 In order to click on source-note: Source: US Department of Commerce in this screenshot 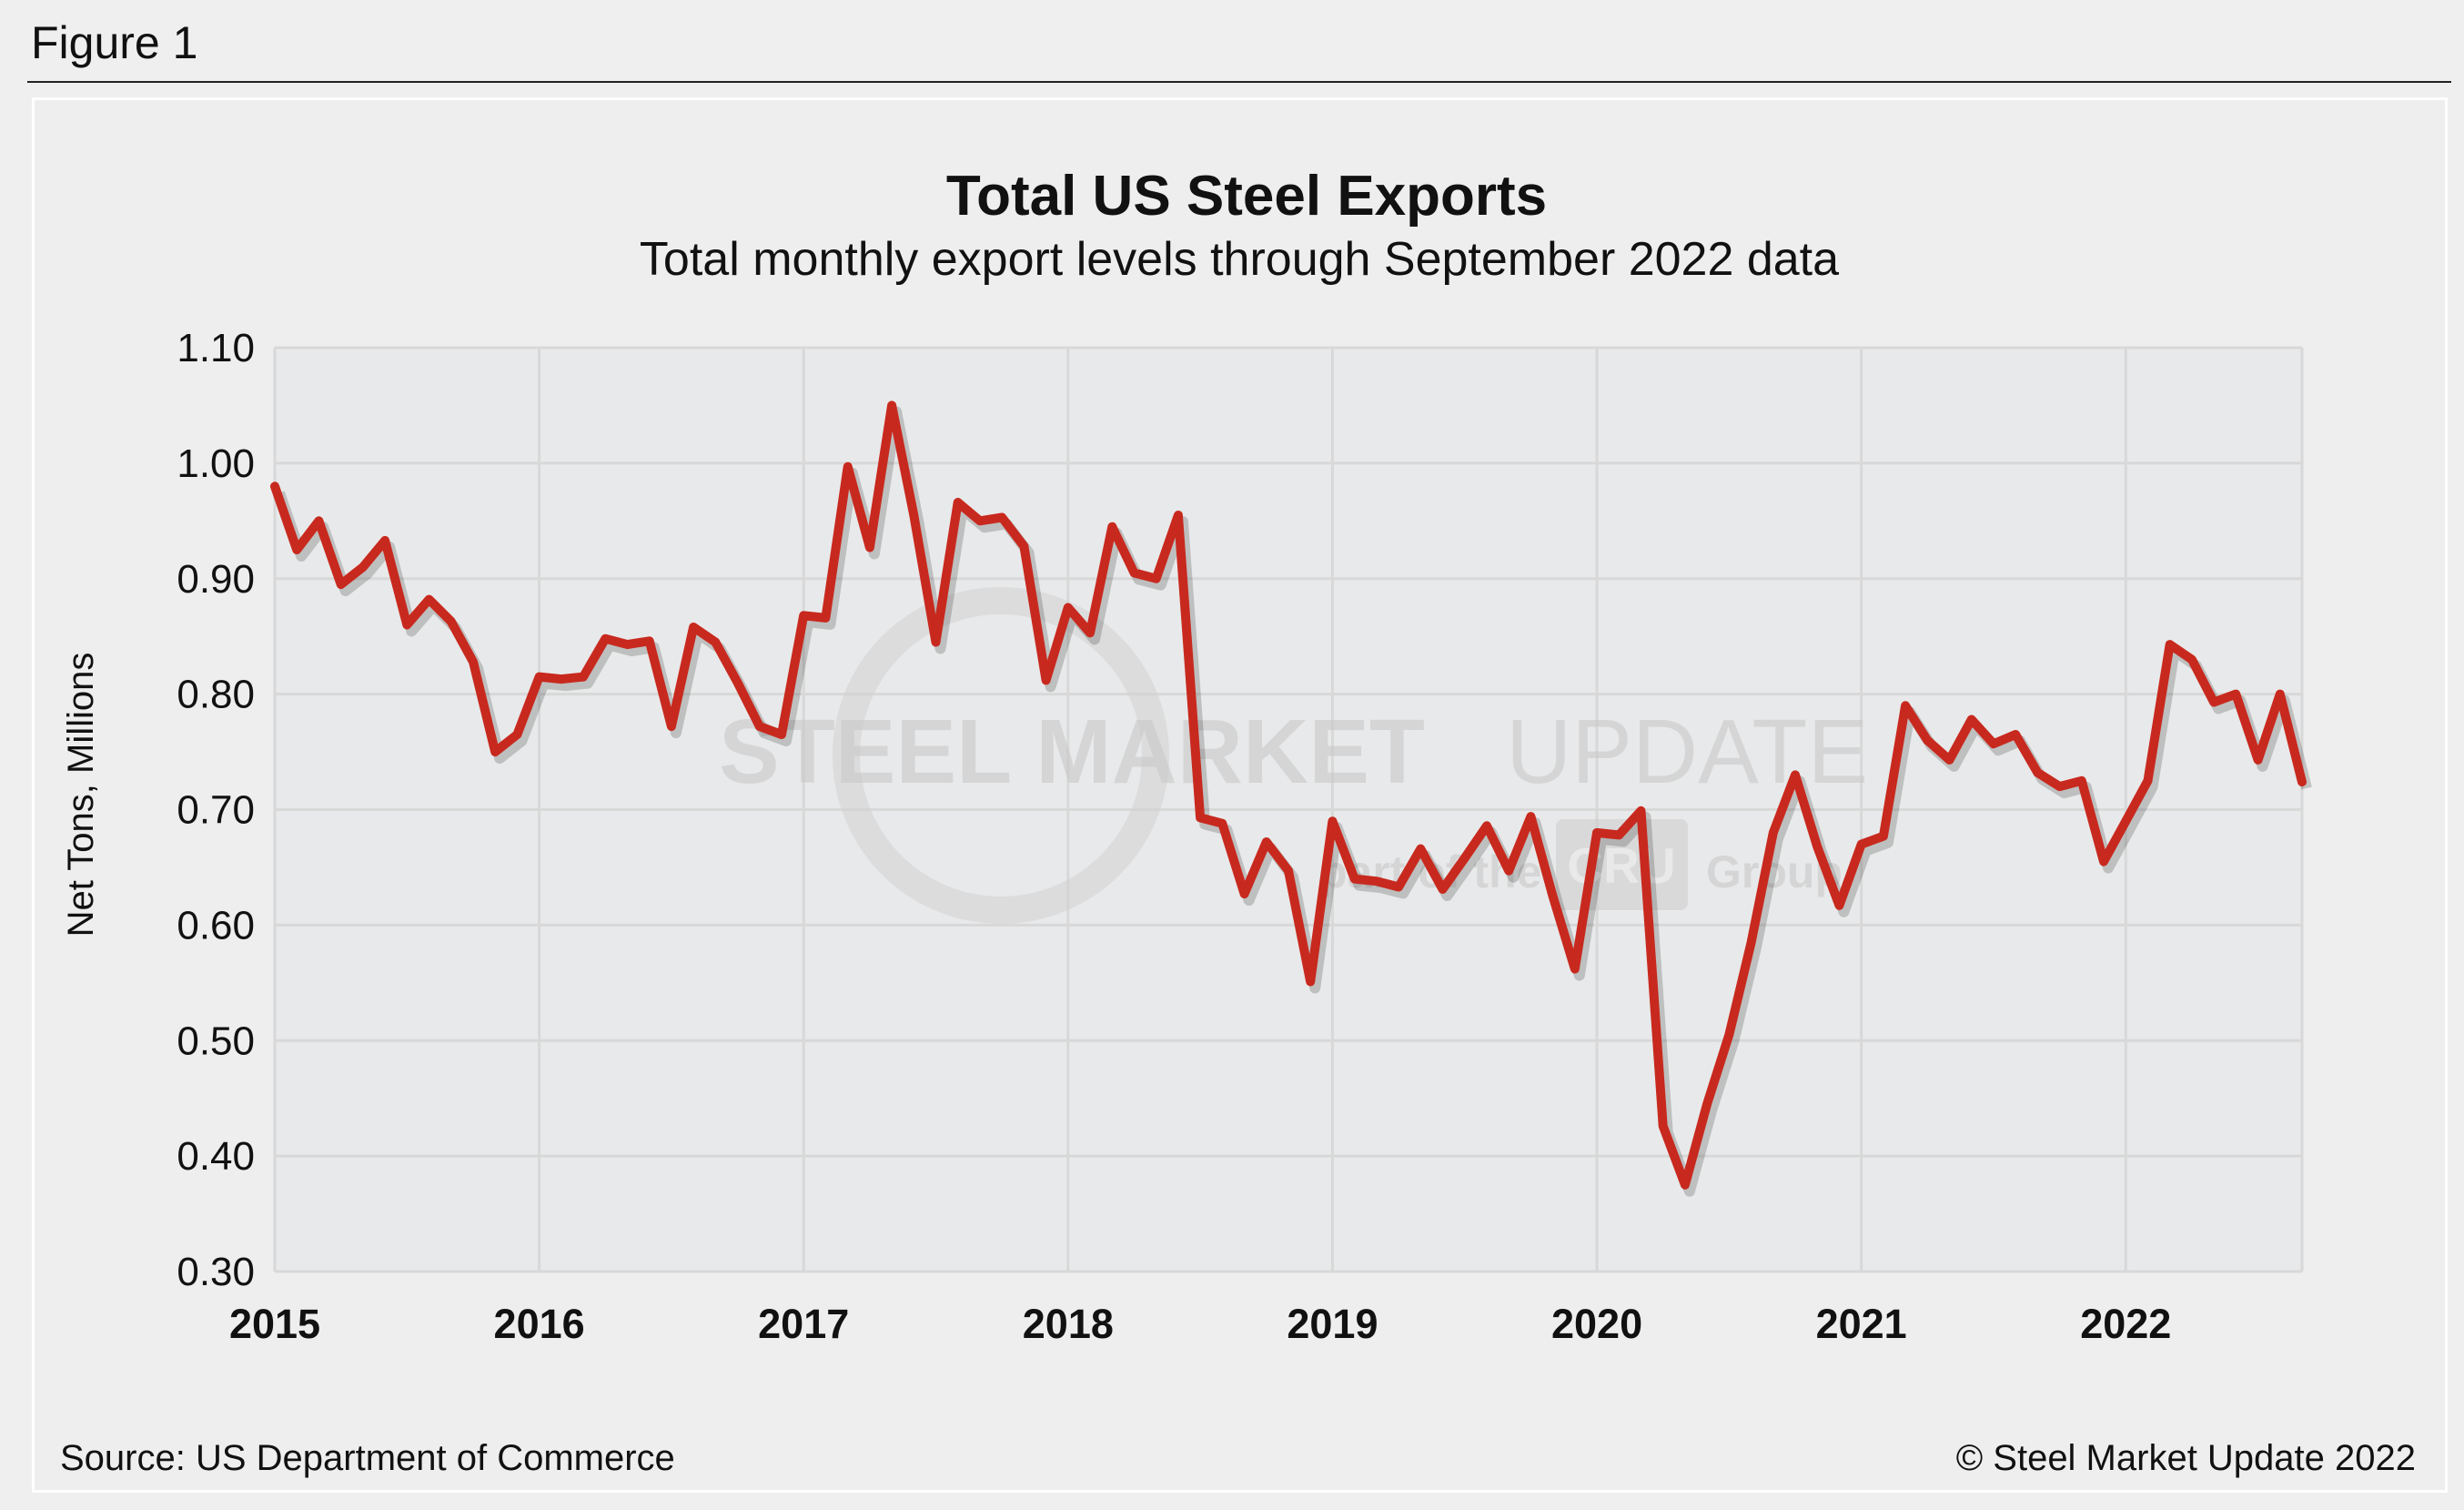, I will do `click(367, 1458)`.